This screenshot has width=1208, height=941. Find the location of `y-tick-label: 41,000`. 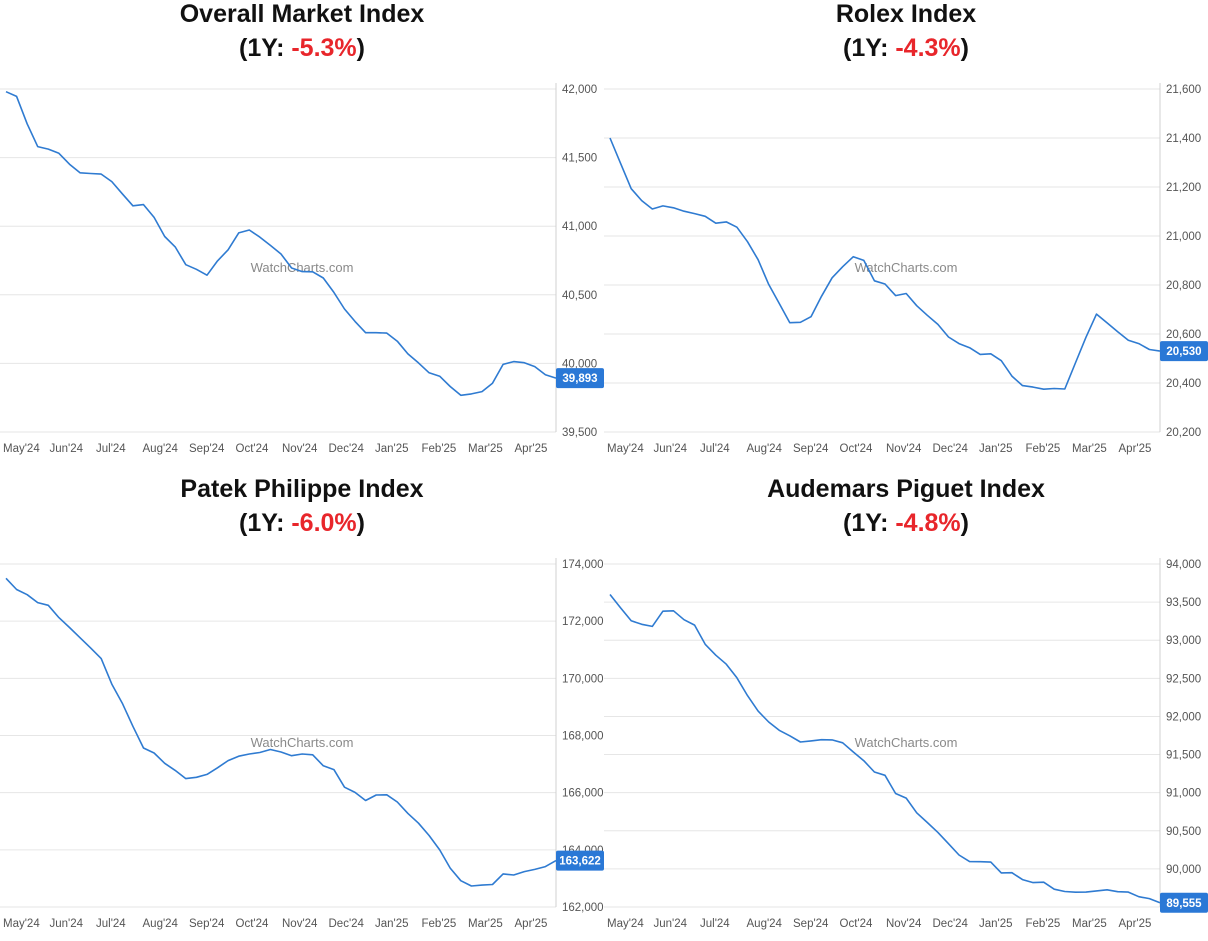

y-tick-label: 41,000 is located at coordinates (579, 227).